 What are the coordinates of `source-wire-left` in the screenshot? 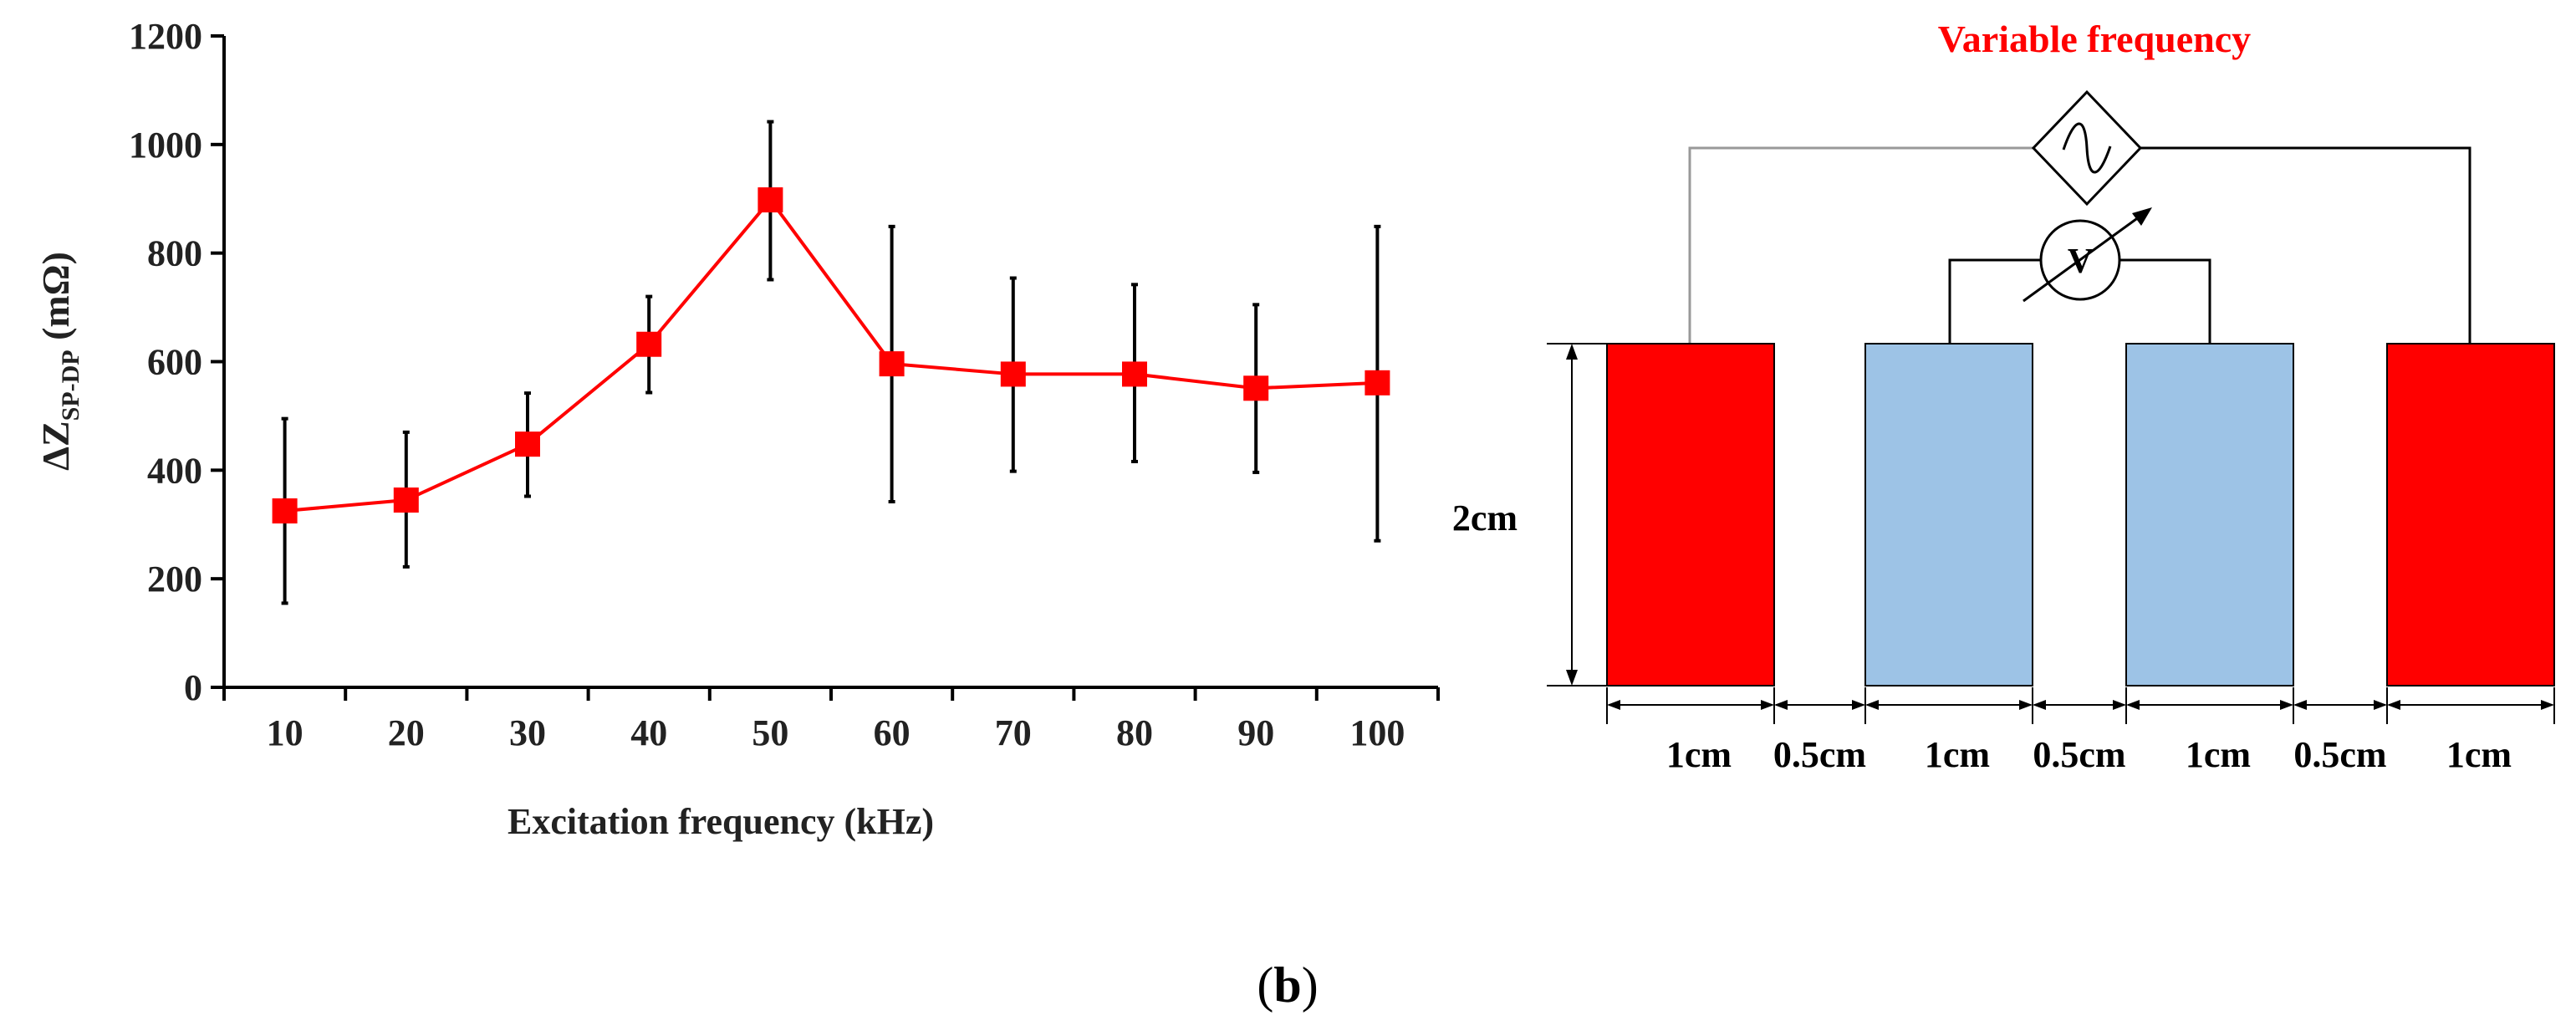 It's located at (1861, 245).